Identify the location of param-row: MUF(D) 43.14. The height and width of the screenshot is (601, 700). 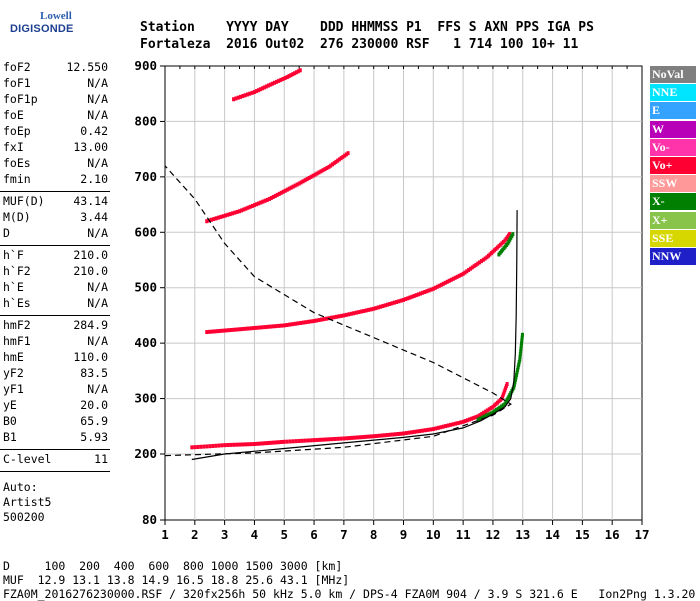
(54, 202).